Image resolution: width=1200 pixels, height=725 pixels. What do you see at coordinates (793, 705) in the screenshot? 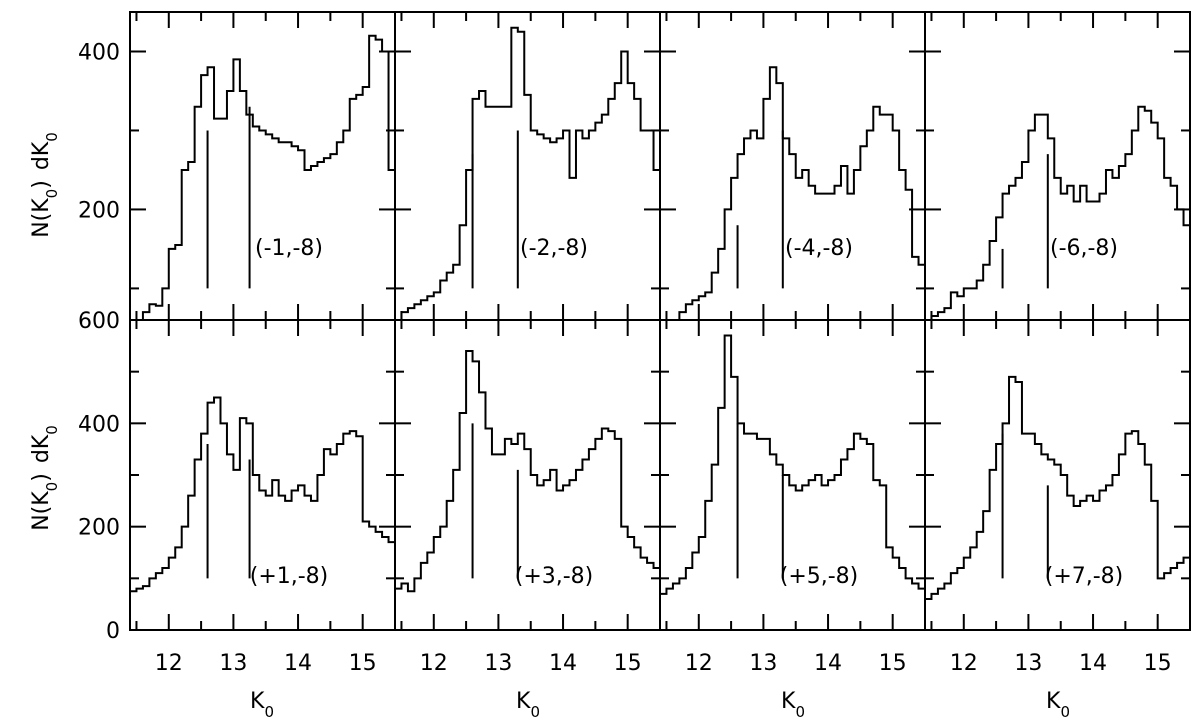
I see `x-axis-label-3: K0` at bounding box center [793, 705].